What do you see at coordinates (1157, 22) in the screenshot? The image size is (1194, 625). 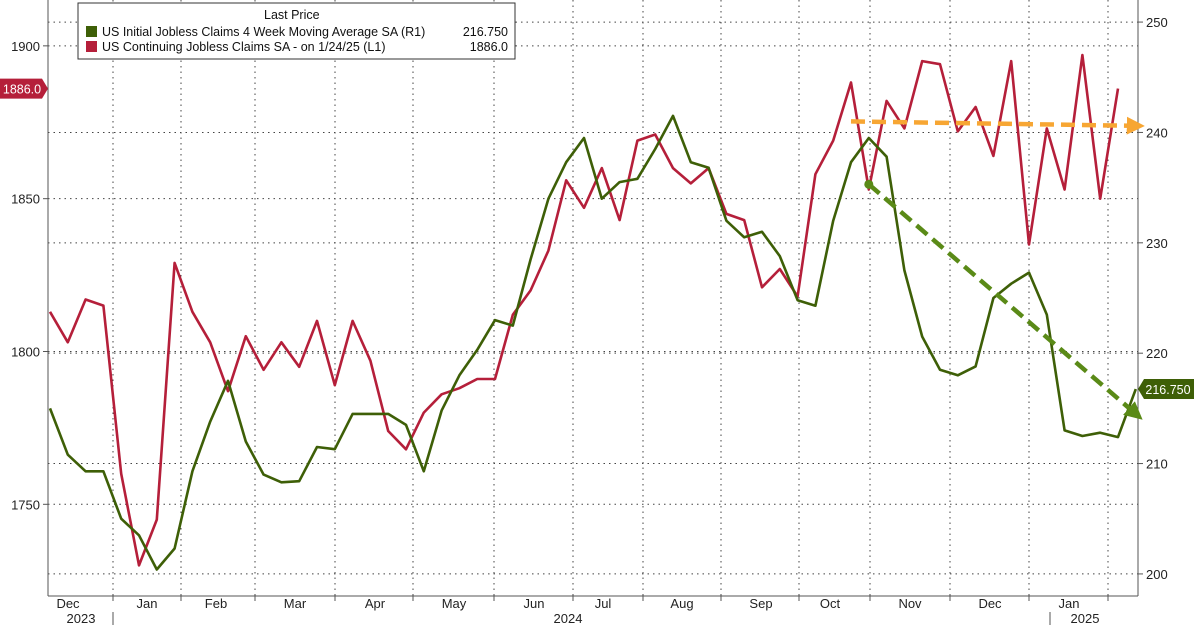 I see `right-tick-label: 250` at bounding box center [1157, 22].